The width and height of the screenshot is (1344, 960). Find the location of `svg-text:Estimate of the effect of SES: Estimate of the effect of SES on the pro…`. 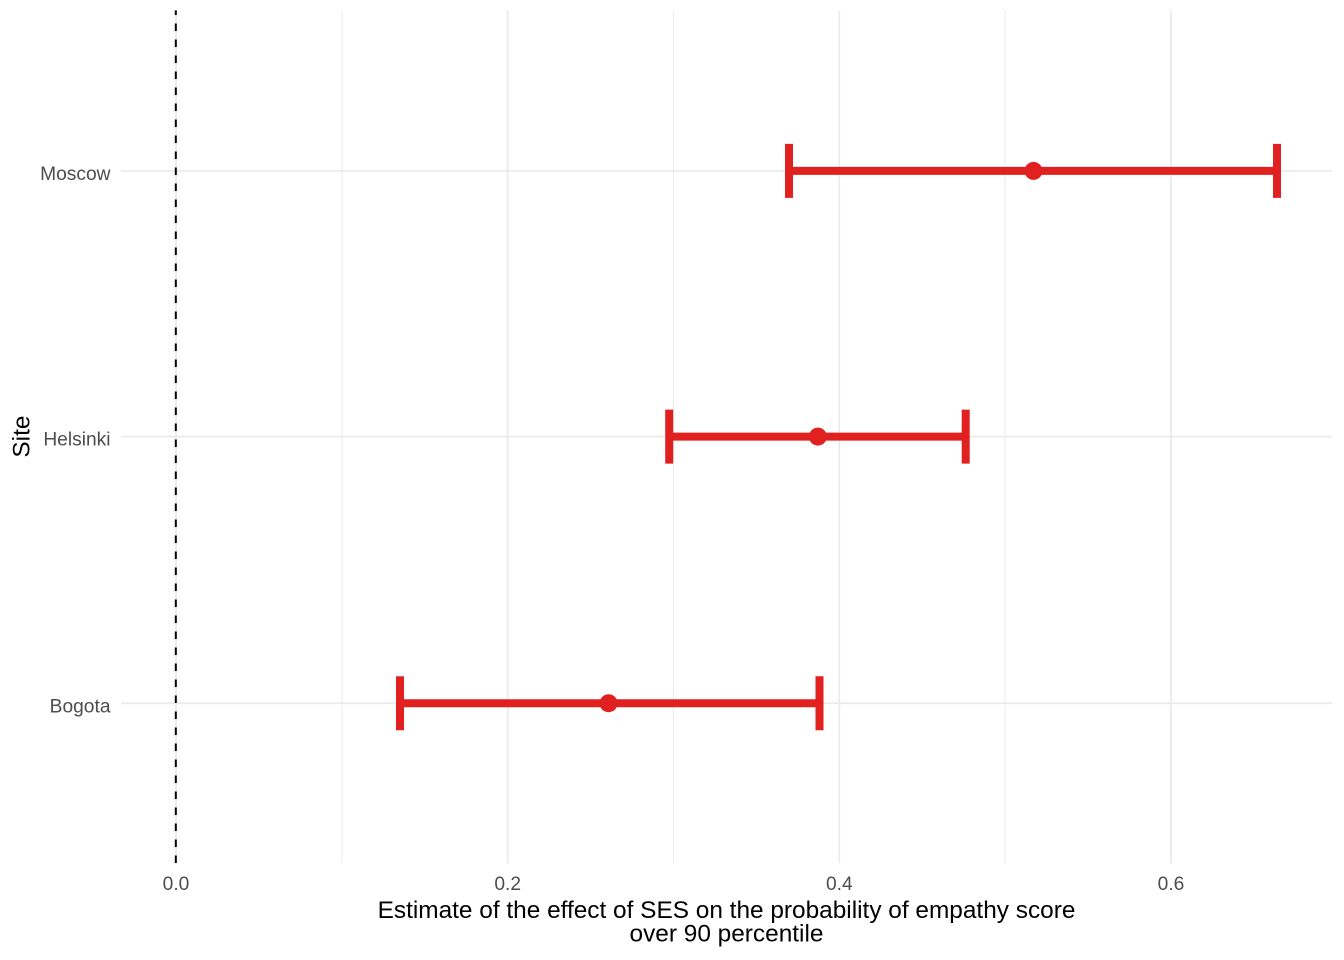

svg-text:Estimate of the effect of SES: Estimate of the effect of SES on the pro… is located at coordinates (727, 910).